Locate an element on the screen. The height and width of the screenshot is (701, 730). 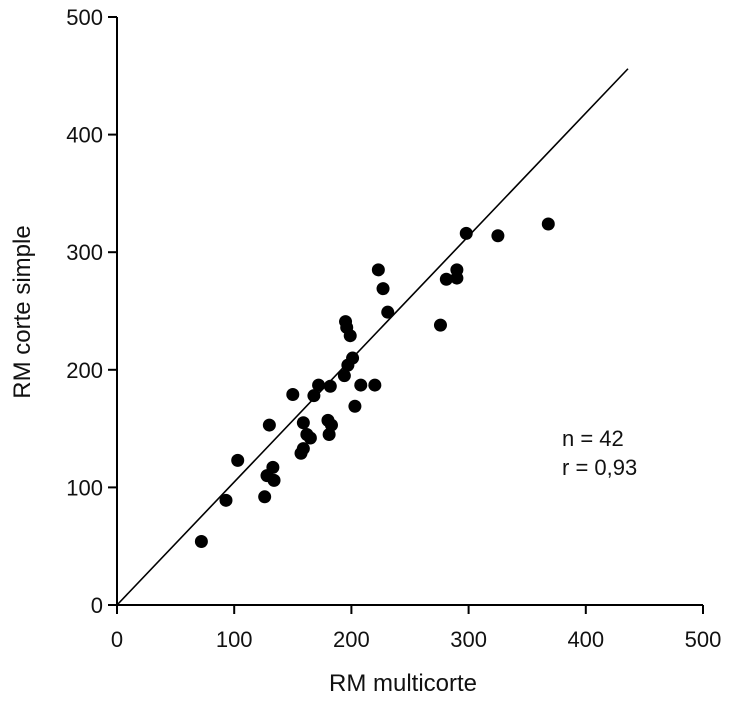
x-tick-label: 500 is located at coordinates (703, 639).